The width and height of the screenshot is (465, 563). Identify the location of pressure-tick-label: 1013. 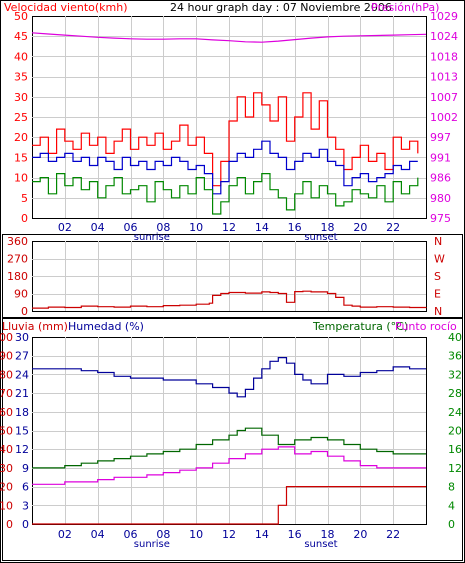
(444, 77).